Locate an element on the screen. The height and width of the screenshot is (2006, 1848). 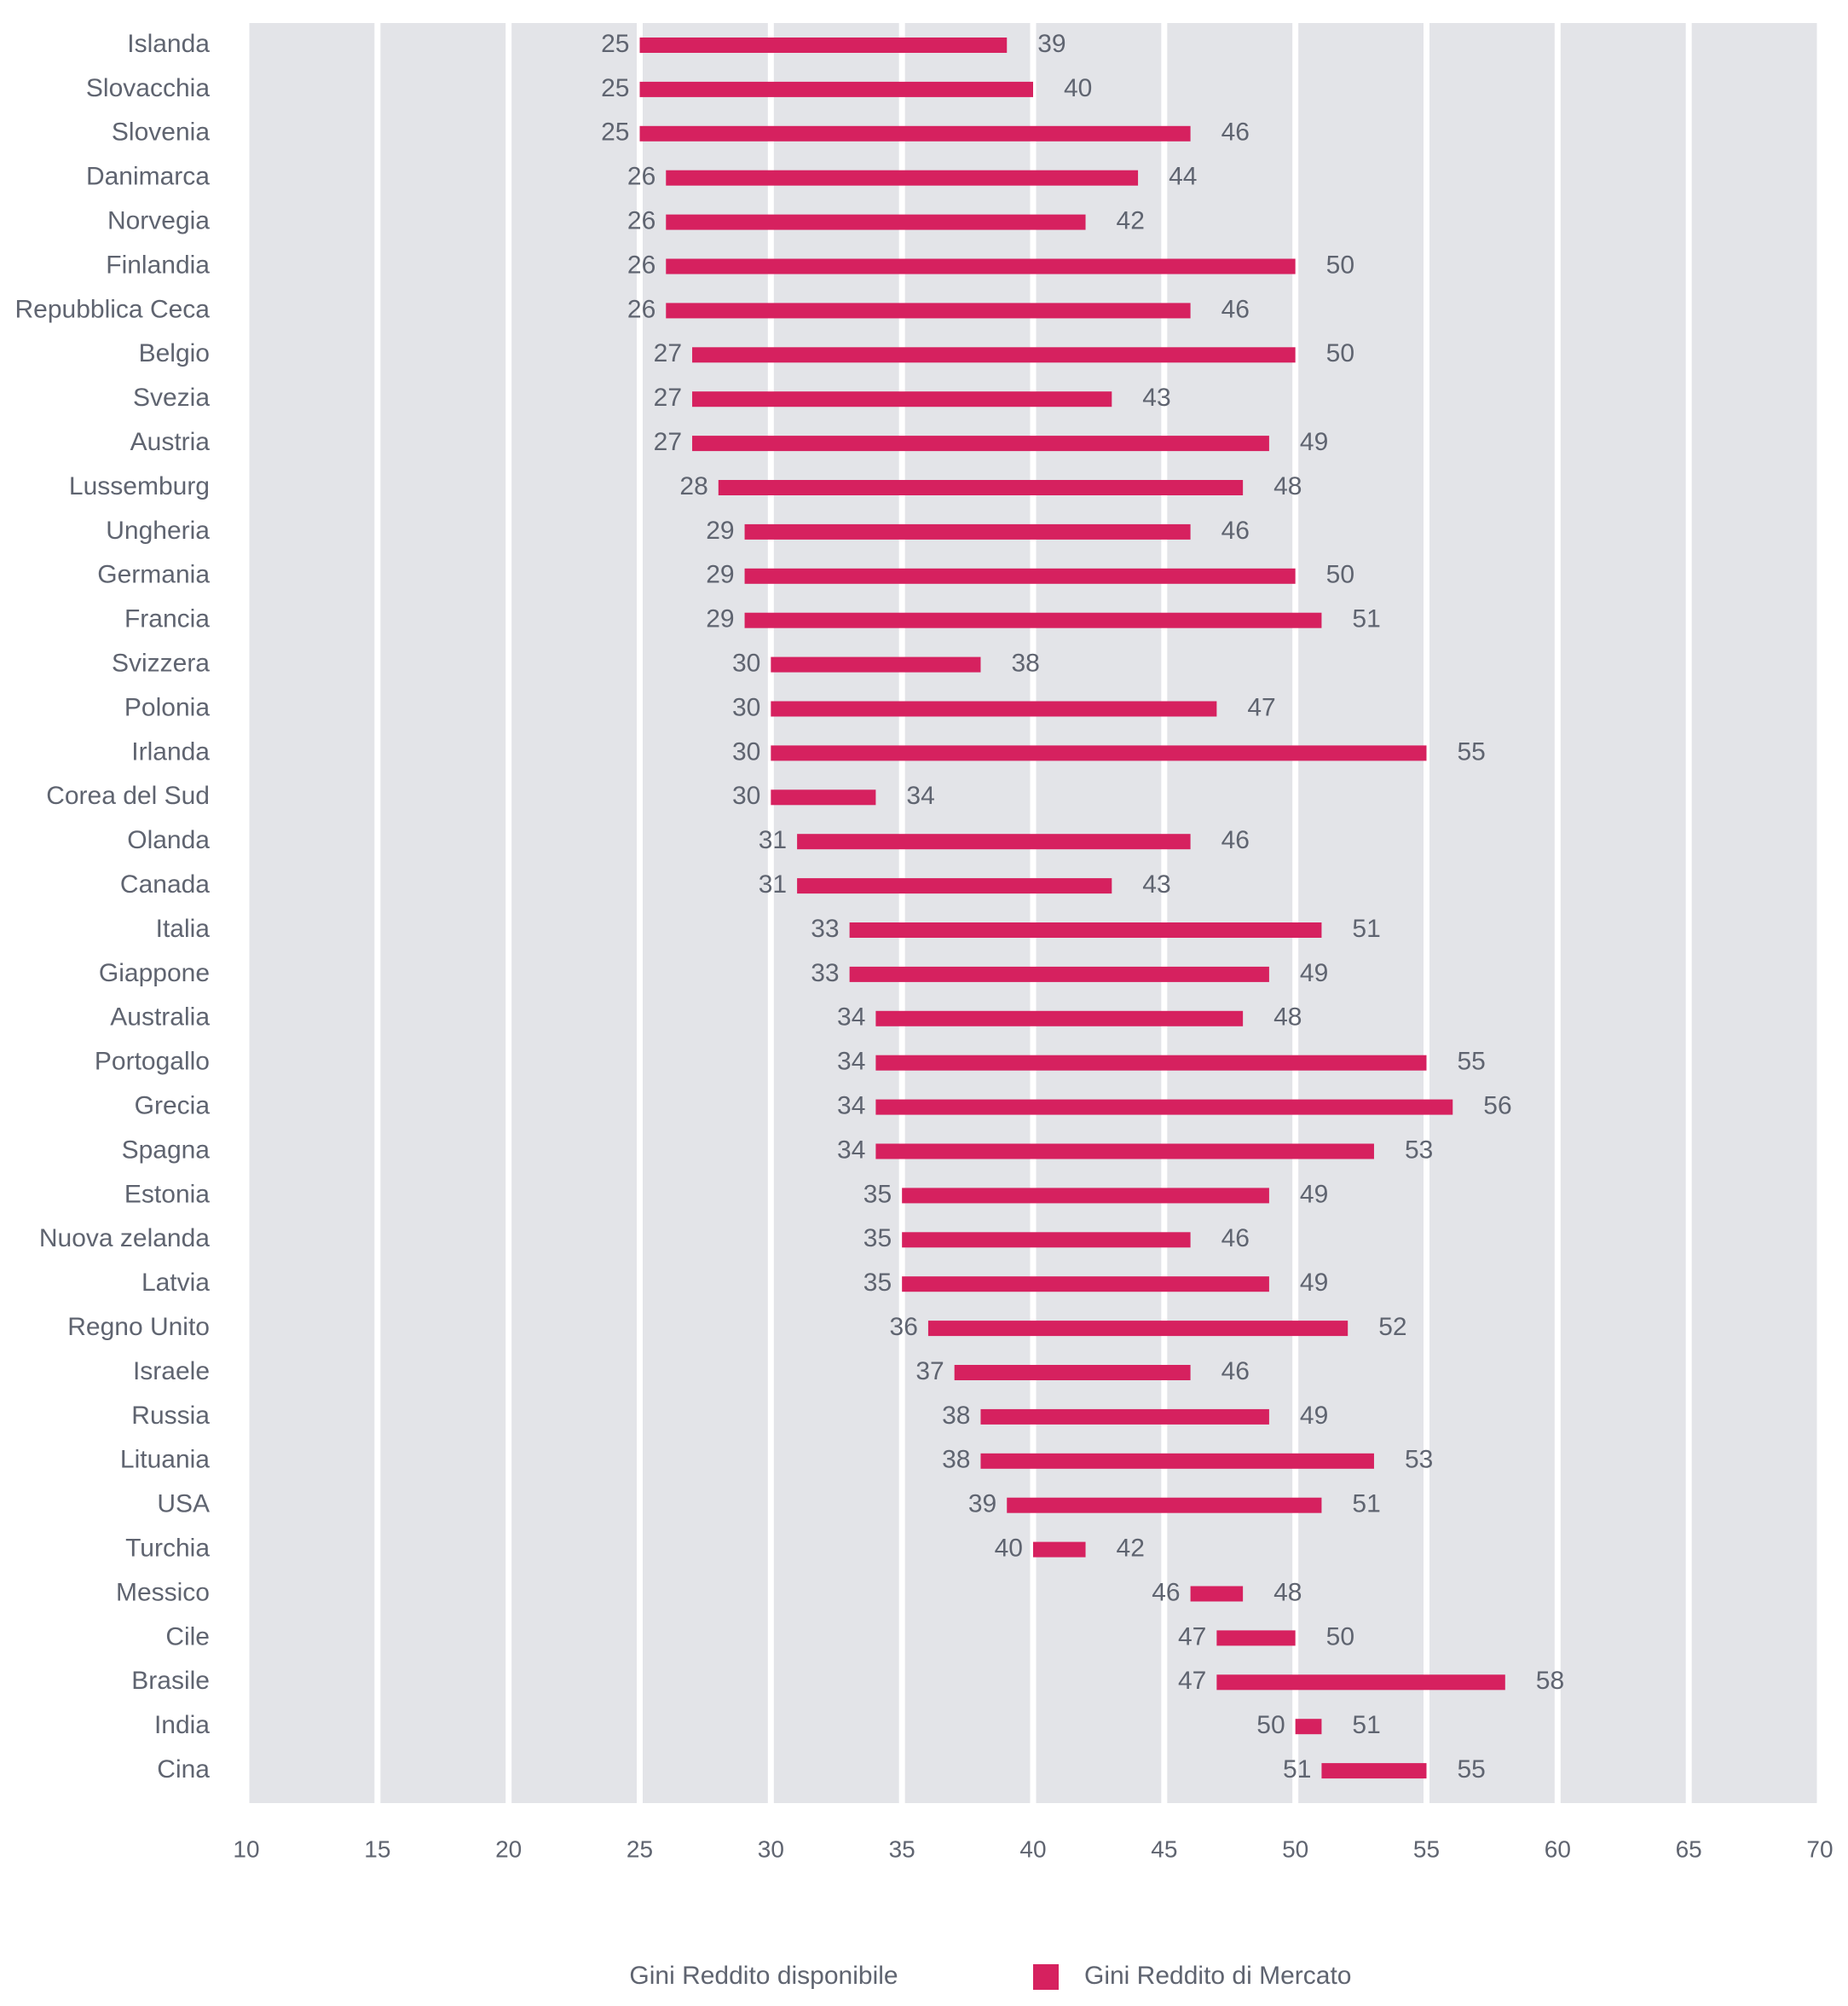
y-tick-label: Turchia is located at coordinates (167, 1549).